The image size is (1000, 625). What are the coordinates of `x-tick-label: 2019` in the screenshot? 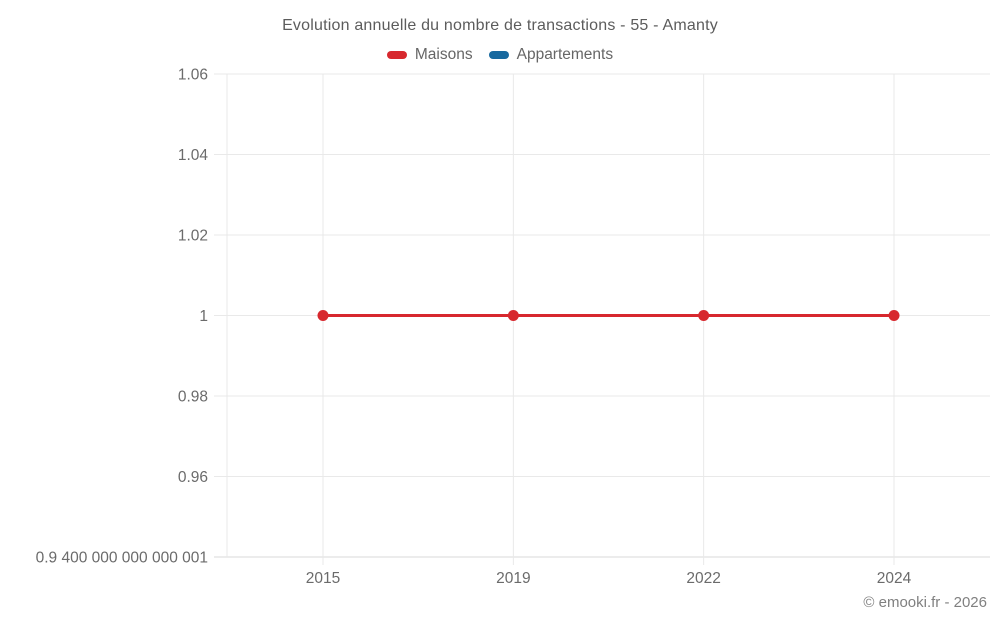 It's located at (513, 578).